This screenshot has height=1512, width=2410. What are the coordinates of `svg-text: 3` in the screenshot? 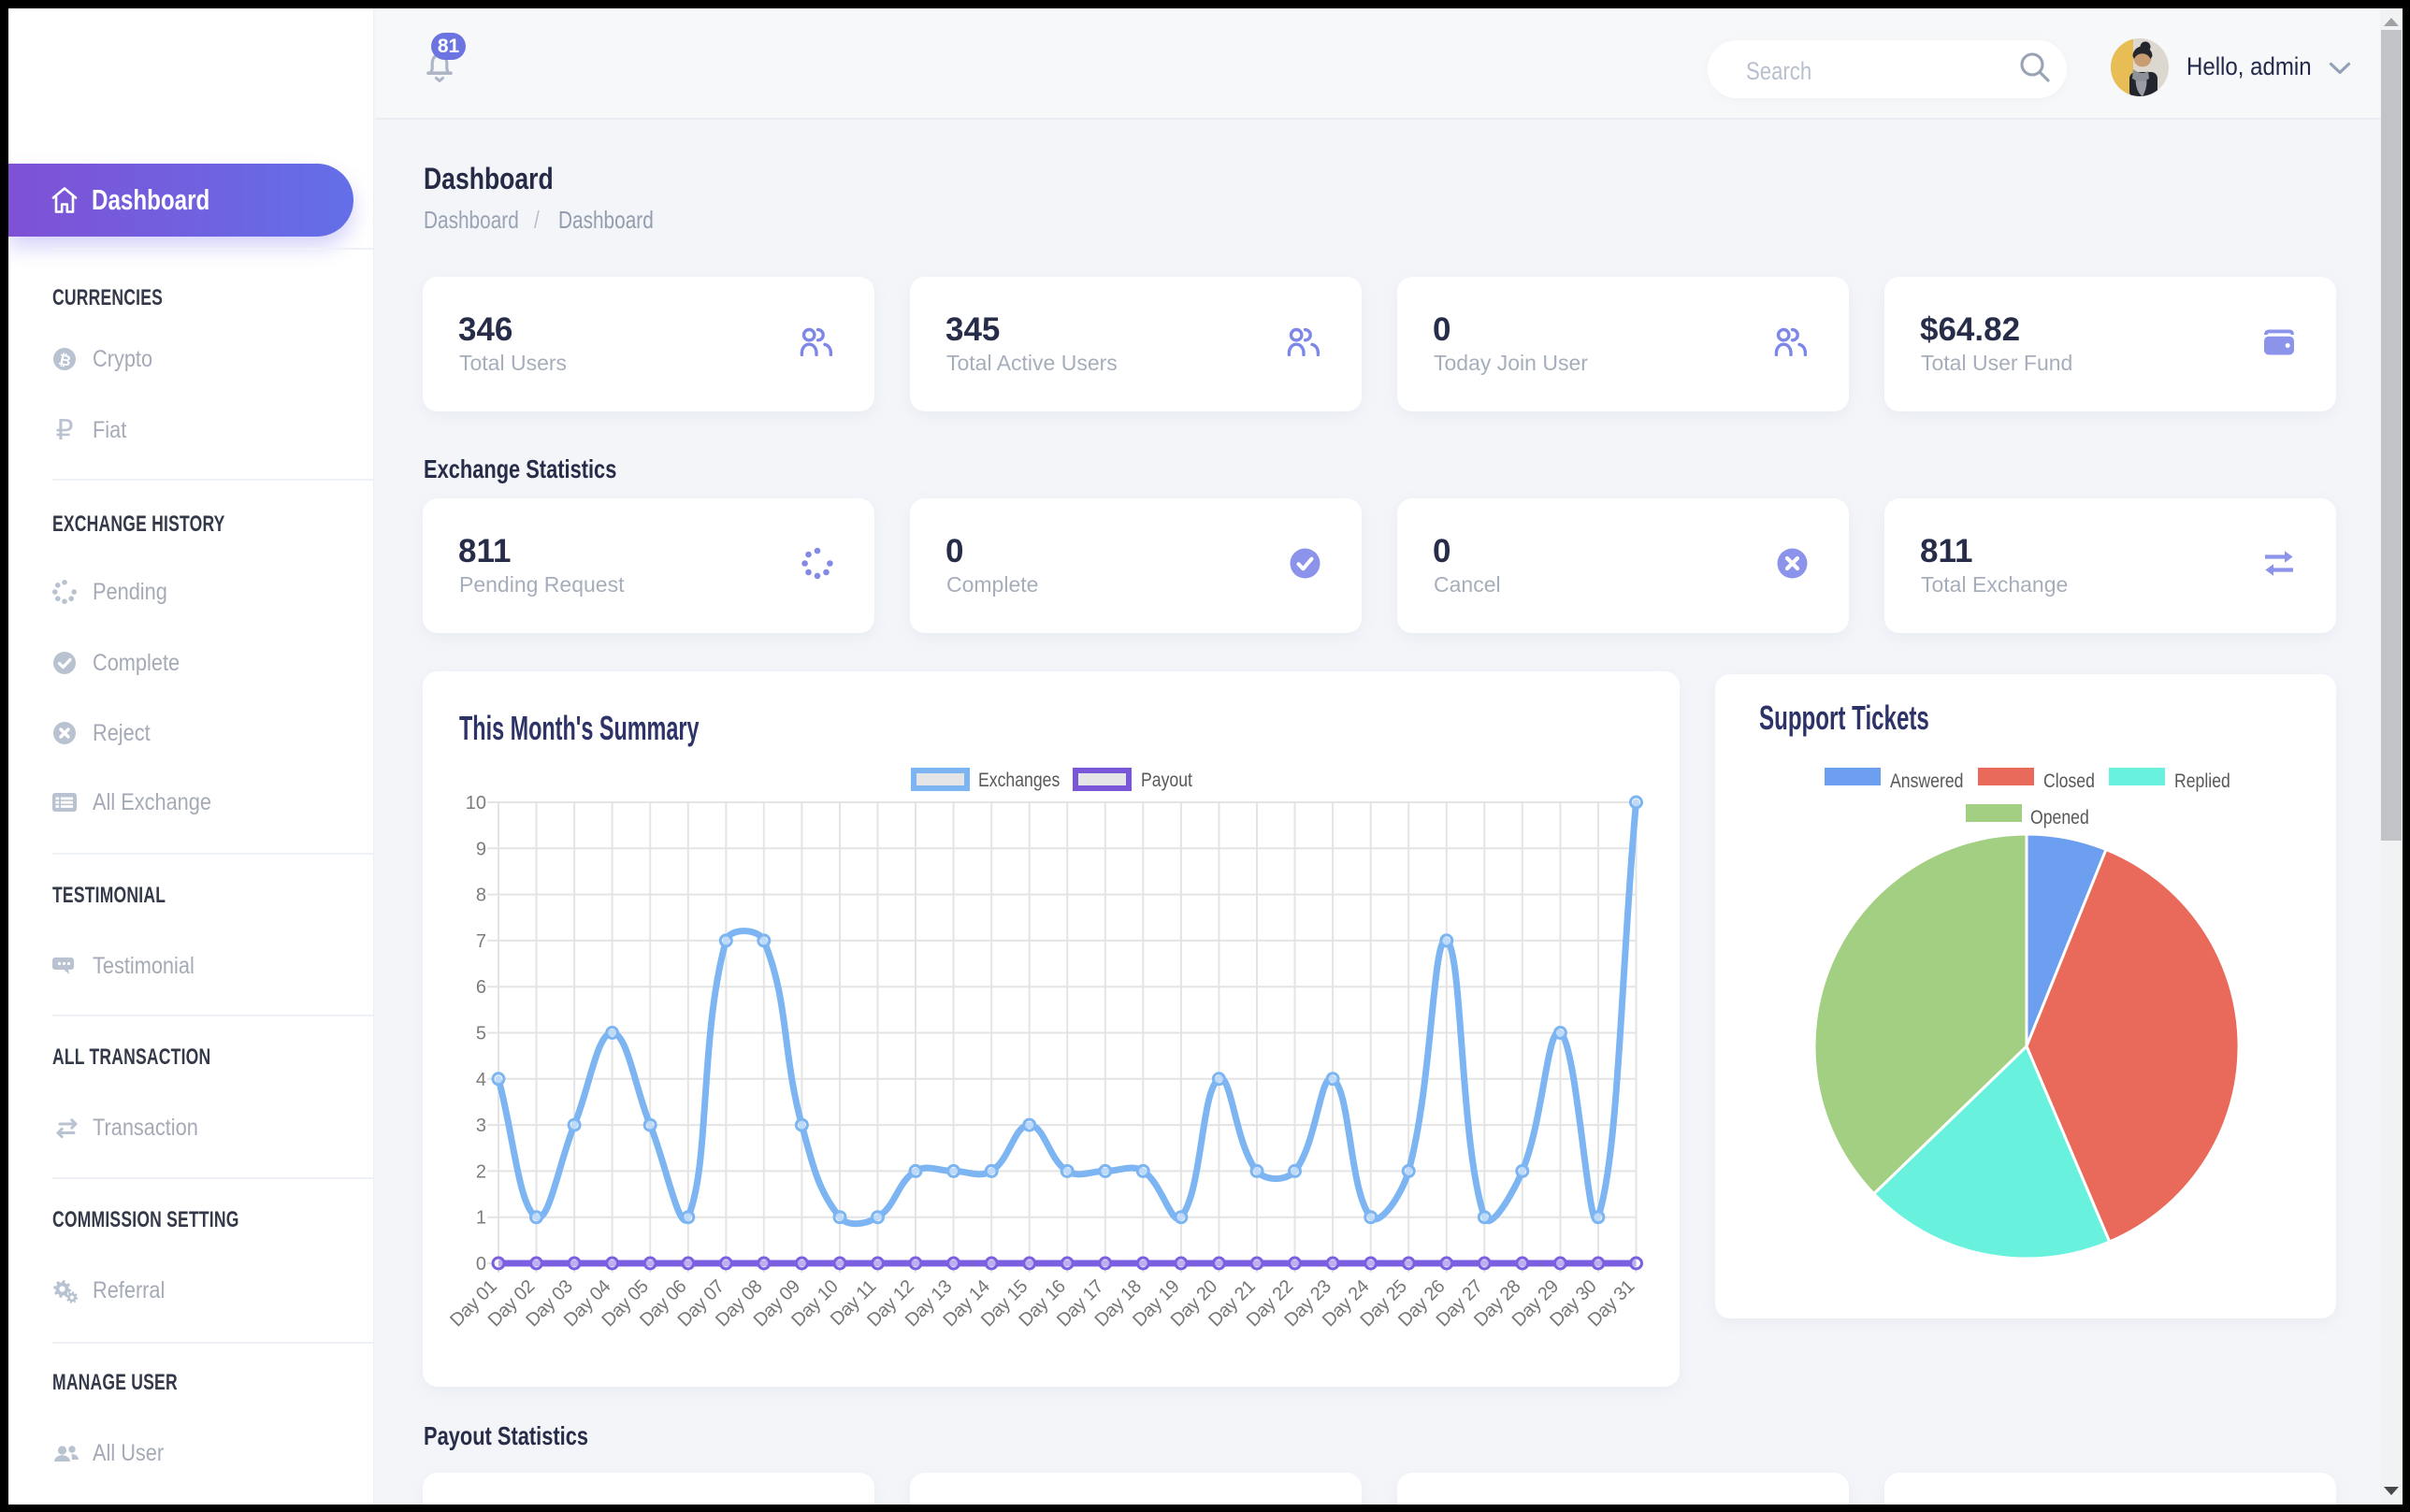 It's located at (481, 1126).